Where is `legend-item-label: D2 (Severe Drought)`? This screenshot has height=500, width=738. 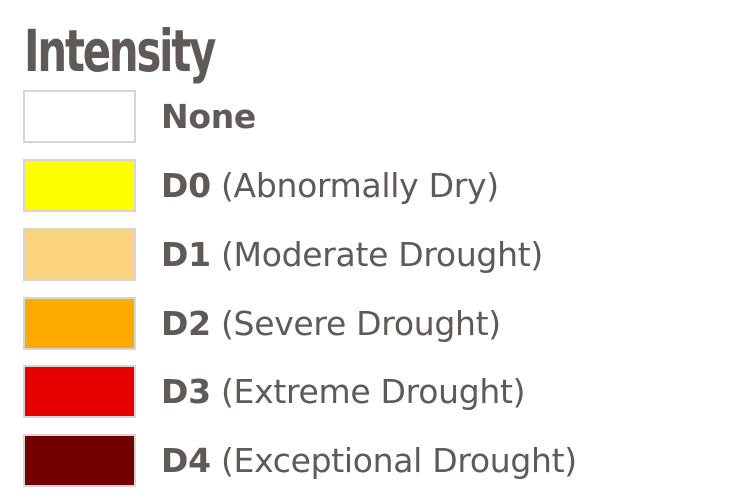 legend-item-label: D2 (Severe Drought) is located at coordinates (331, 324).